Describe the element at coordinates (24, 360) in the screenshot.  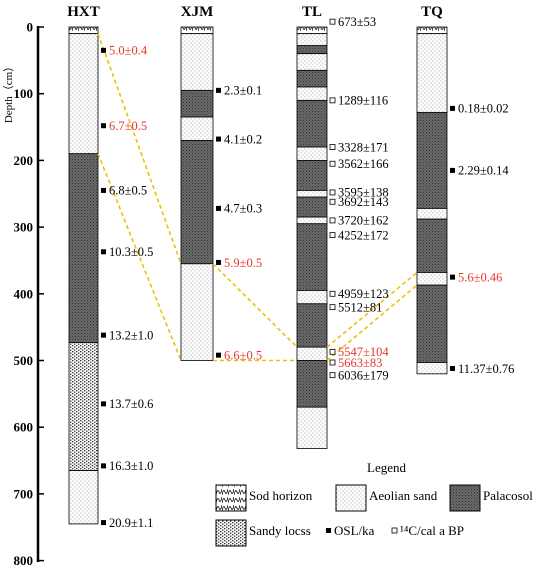
I see `axis-tick-label: 500` at that location.